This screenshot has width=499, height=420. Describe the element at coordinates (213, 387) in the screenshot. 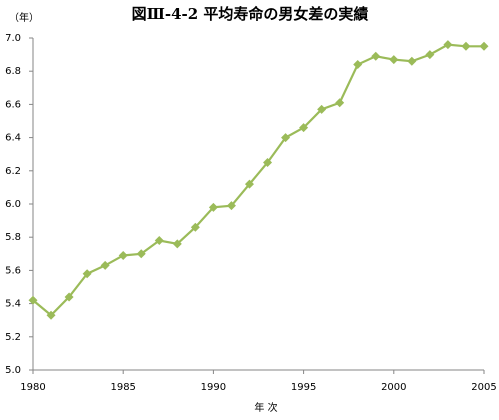

I see `x-tick-label: 1990` at that location.